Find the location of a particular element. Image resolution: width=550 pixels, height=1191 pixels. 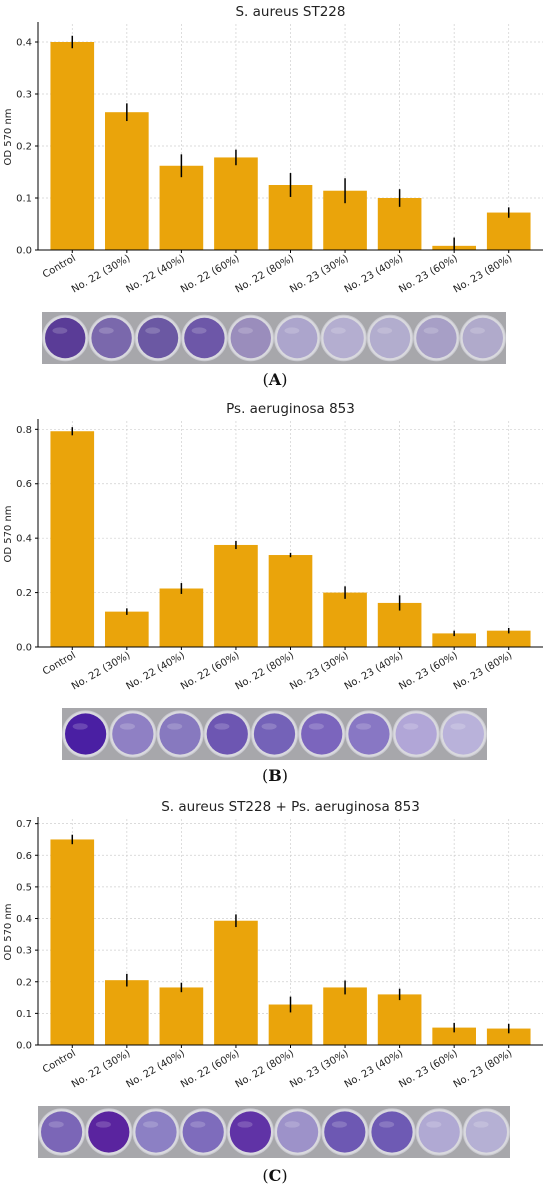

y-tick-label: 0.6 is located at coordinates (24, 856).